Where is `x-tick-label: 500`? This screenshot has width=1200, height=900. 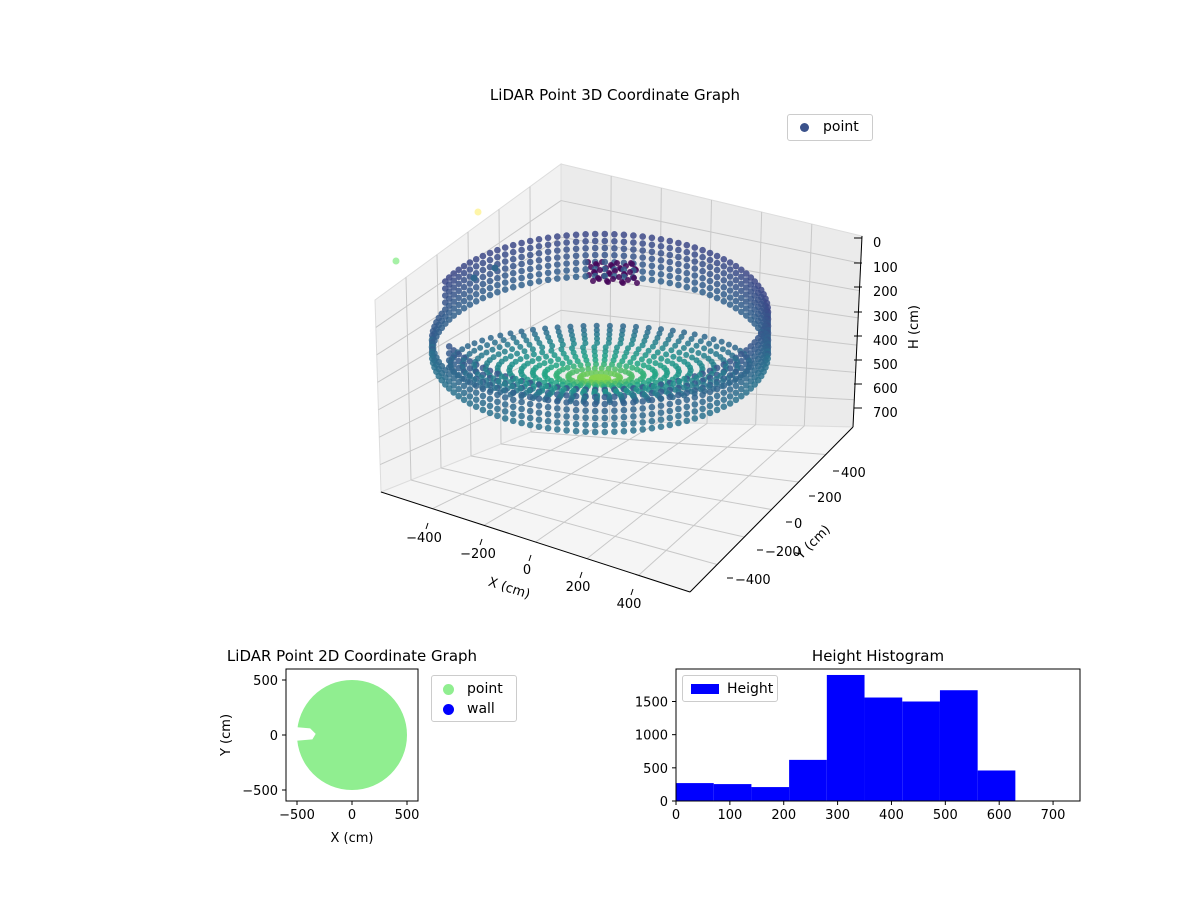 x-tick-label: 500 is located at coordinates (407, 815).